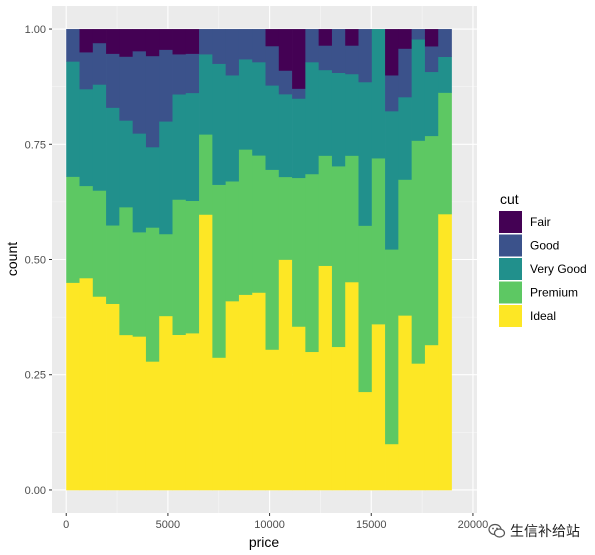 The image size is (595, 555). What do you see at coordinates (497, 530) in the screenshot?
I see `wechat-icon` at bounding box center [497, 530].